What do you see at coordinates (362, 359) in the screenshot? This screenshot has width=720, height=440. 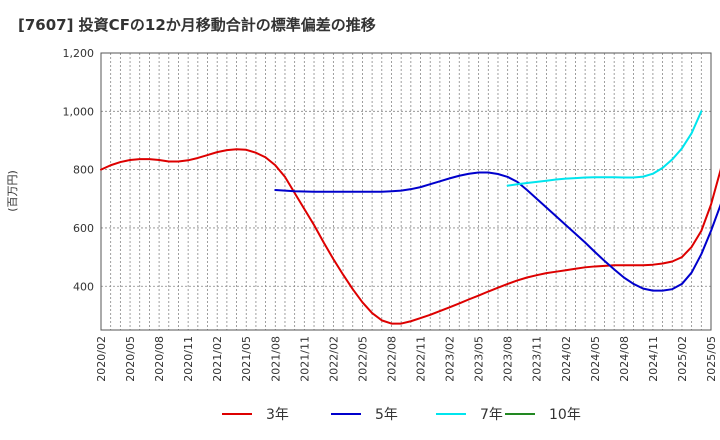 I see `x-tick-label: 2022/05` at bounding box center [362, 359].